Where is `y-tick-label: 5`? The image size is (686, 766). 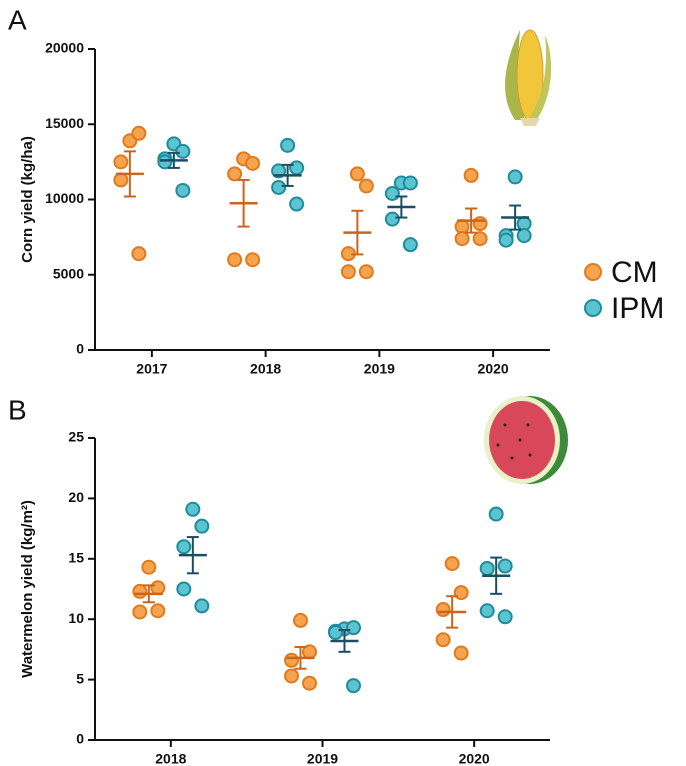
y-tick-label: 5 is located at coordinates (80, 678).